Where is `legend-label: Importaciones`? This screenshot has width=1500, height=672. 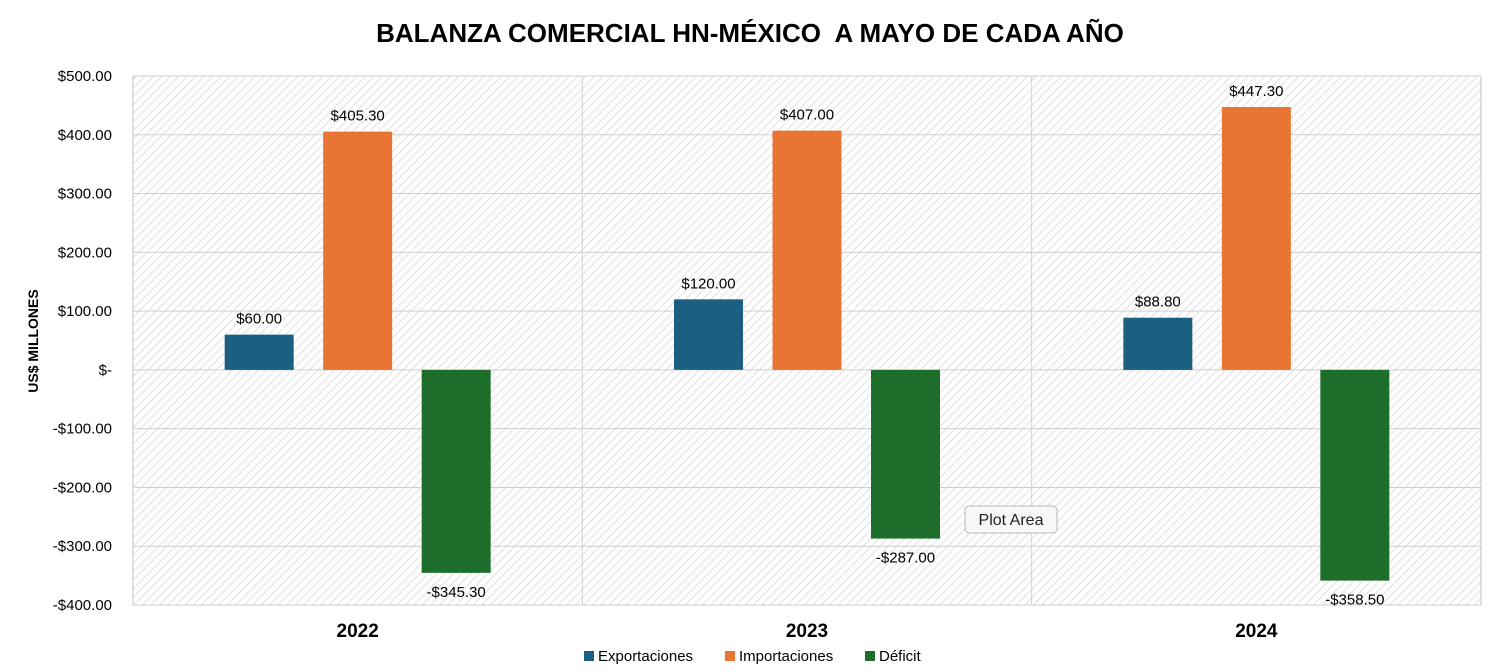
legend-label: Importaciones is located at coordinates (786, 656).